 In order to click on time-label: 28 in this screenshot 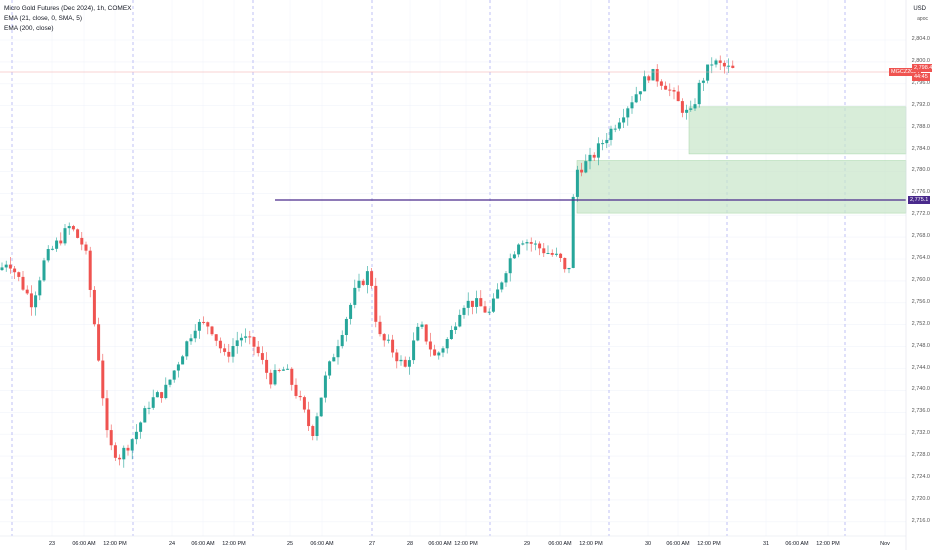, I will do `click(410, 544)`.